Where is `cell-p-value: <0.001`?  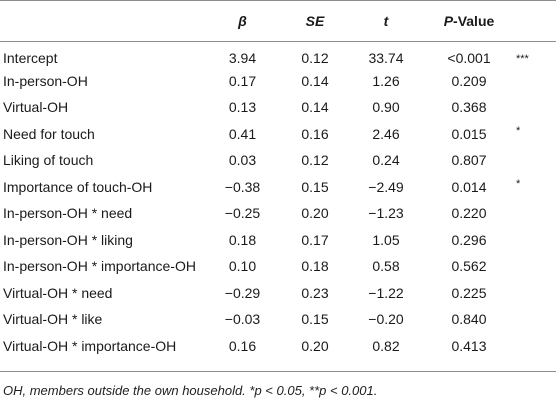
cell-p-value: <0.001 is located at coordinates (469, 58).